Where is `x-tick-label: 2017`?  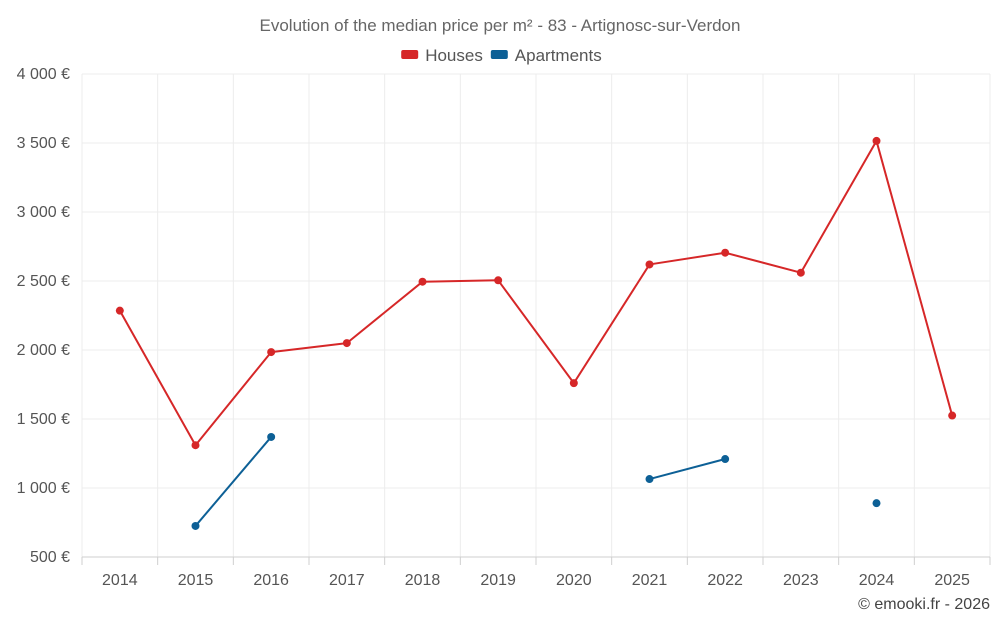 x-tick-label: 2017 is located at coordinates (347, 580).